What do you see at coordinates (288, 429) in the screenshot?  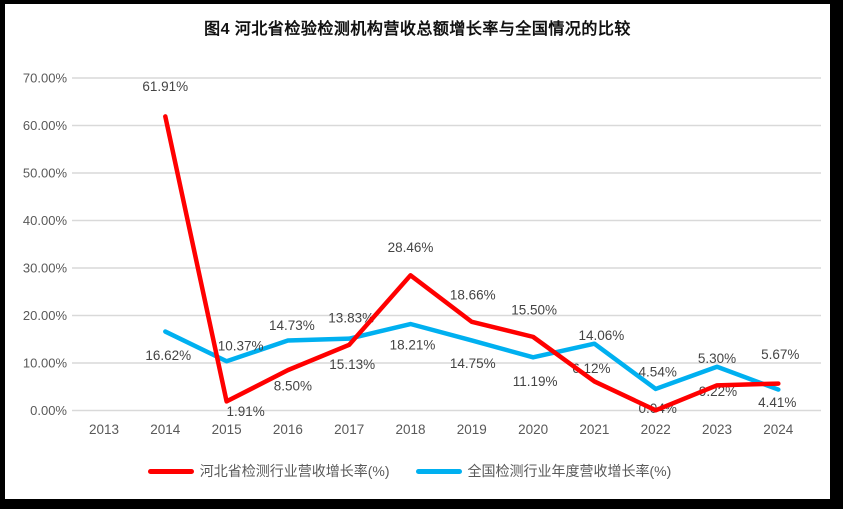 I see `svg-text: 2016` at bounding box center [288, 429].